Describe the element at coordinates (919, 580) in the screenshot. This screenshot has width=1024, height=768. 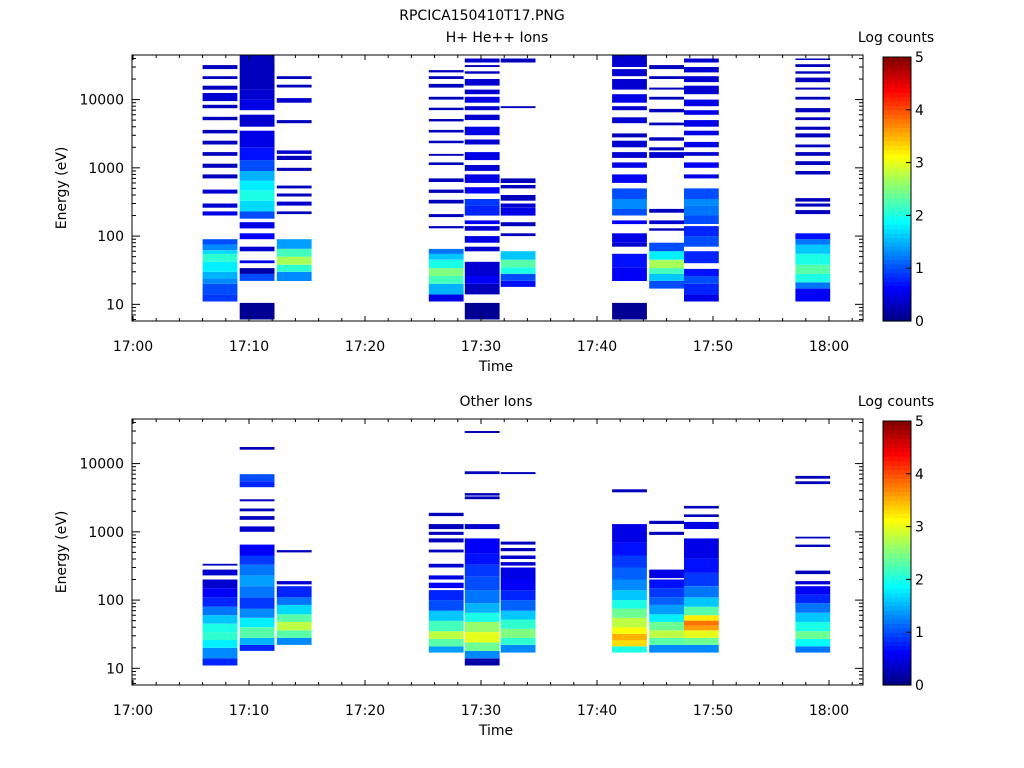
I see `colorbar-tick-label: 2` at that location.